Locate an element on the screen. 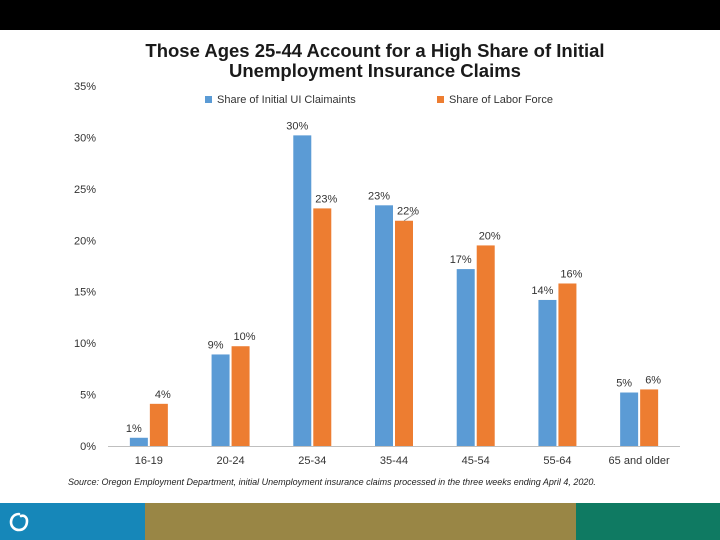  legend-label: Share of Labor Force is located at coordinates (501, 100).